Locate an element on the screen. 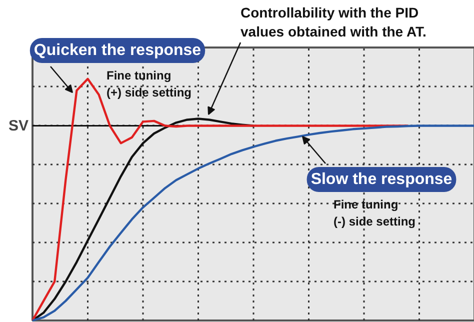  text: Quicken the response is located at coordinates (118, 50).